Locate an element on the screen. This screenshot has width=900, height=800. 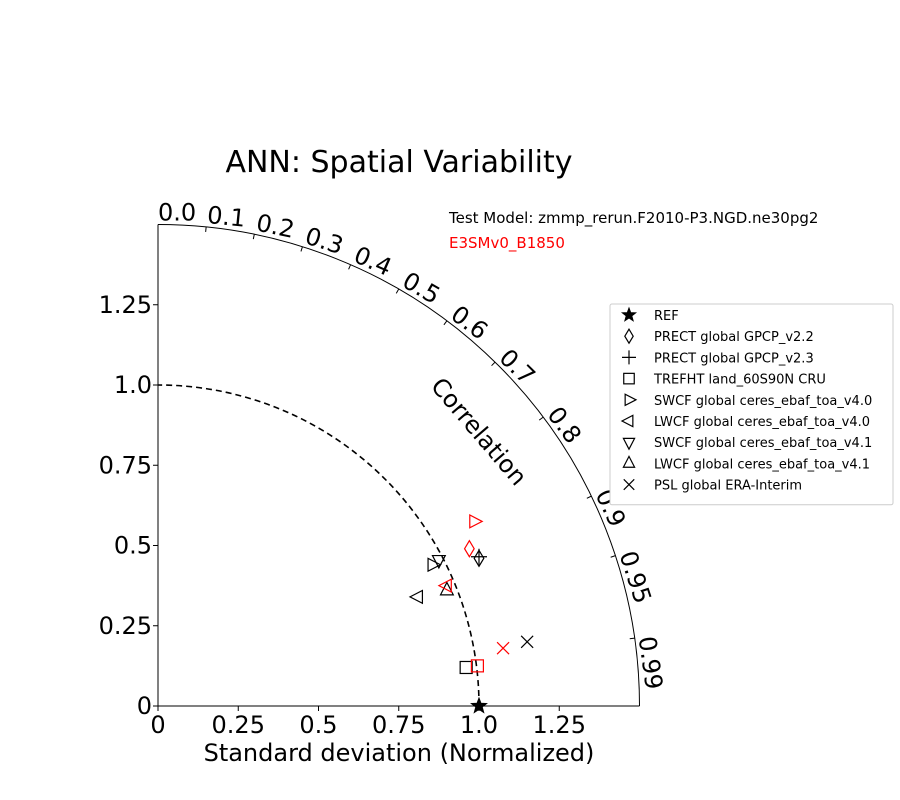
legend-marker-diamond is located at coordinates (629, 336).